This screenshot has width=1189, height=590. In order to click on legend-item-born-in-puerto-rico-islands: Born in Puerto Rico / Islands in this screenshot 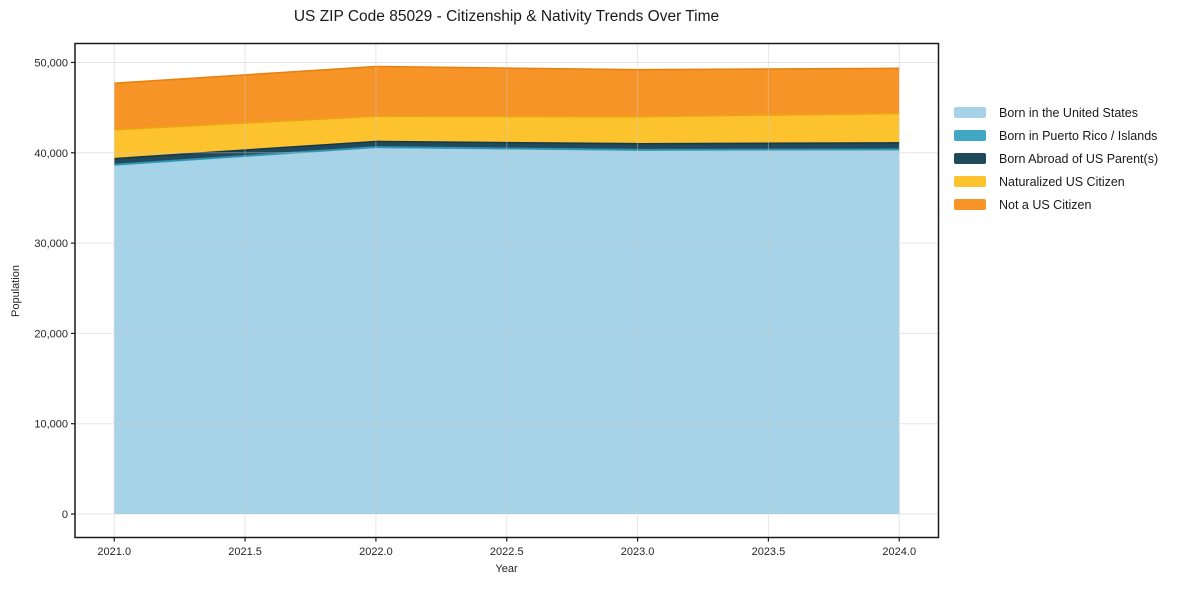, I will do `click(1056, 135)`.